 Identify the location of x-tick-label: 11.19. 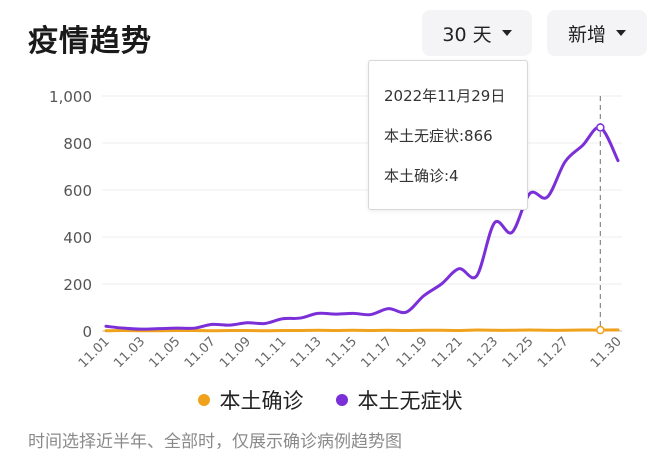
(412, 352).